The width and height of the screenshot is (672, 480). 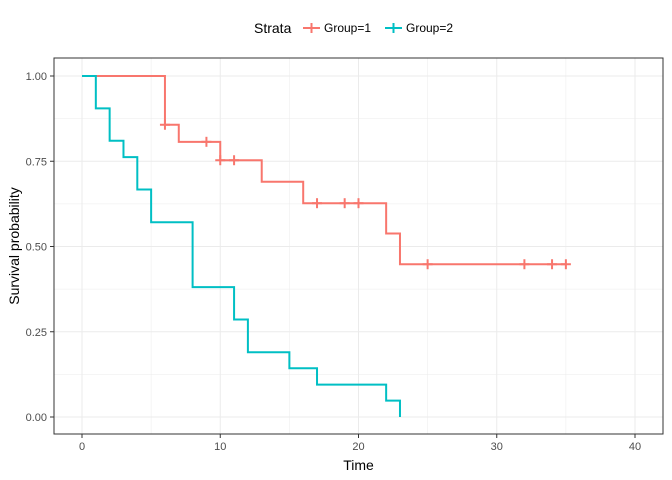 I want to click on legend-items: Group=1 Group=2, so click(x=378, y=28).